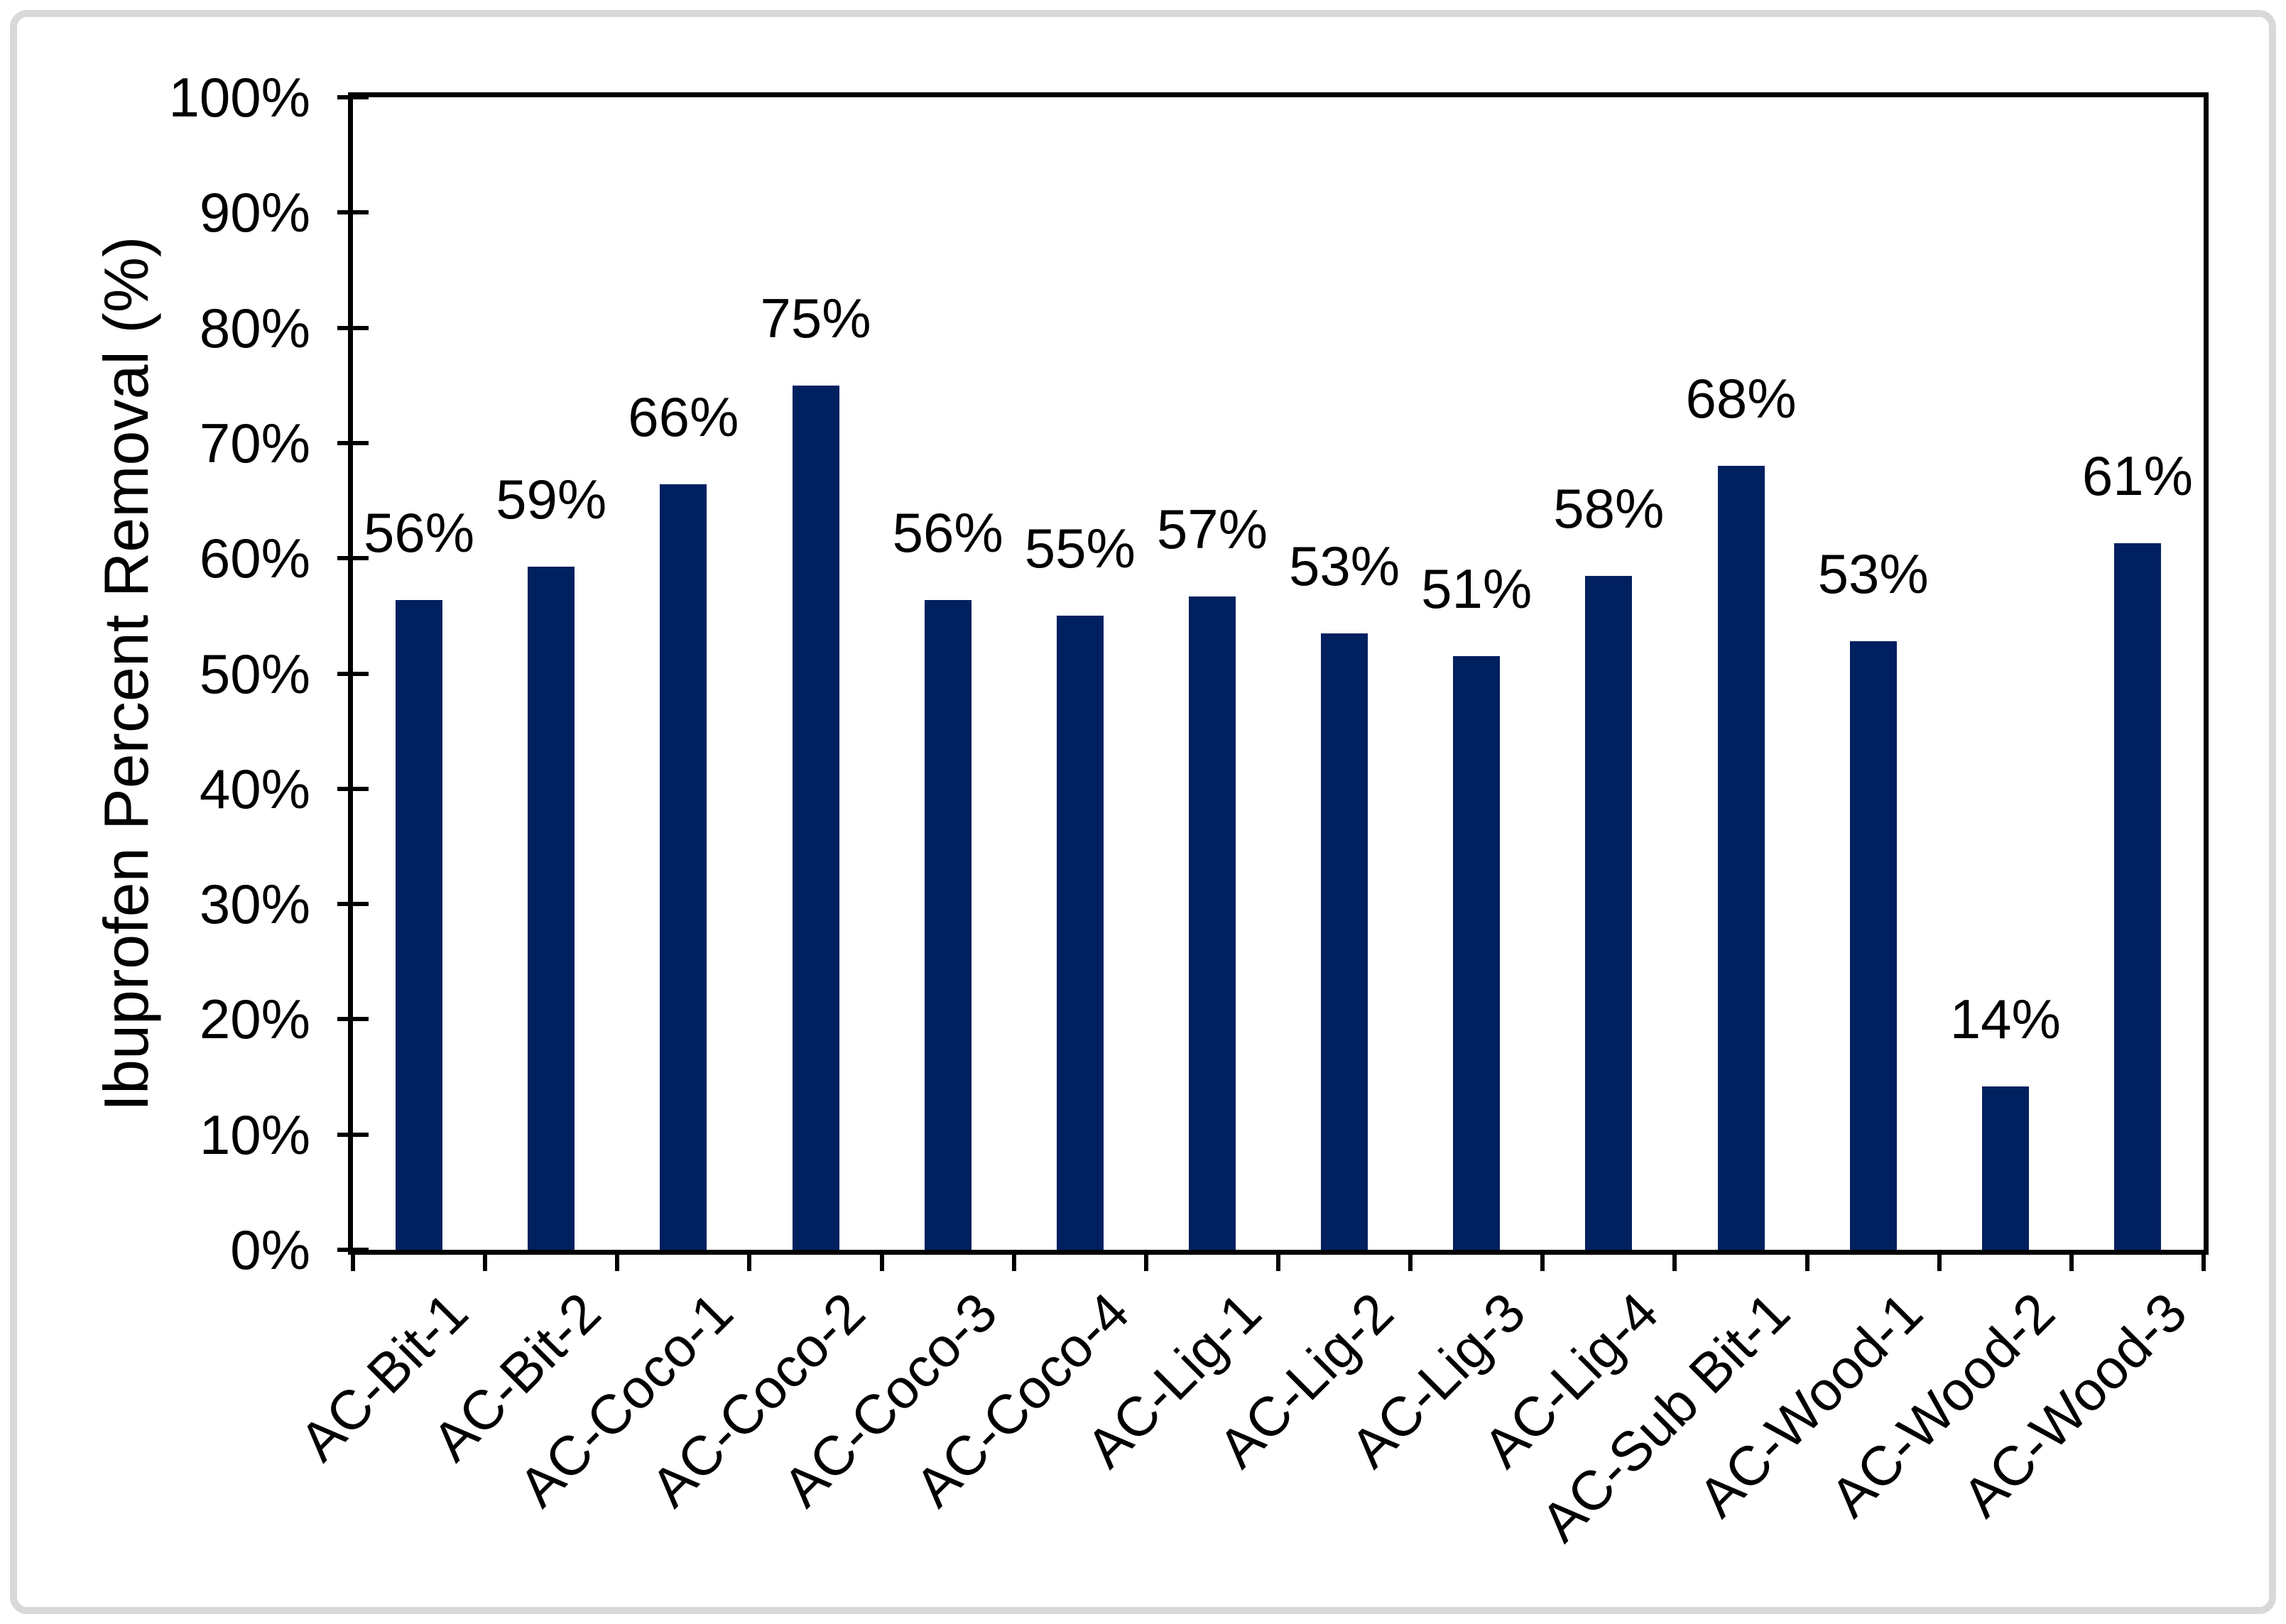  What do you see at coordinates (255, 904) in the screenshot?
I see `y-tick-label: 30%` at bounding box center [255, 904].